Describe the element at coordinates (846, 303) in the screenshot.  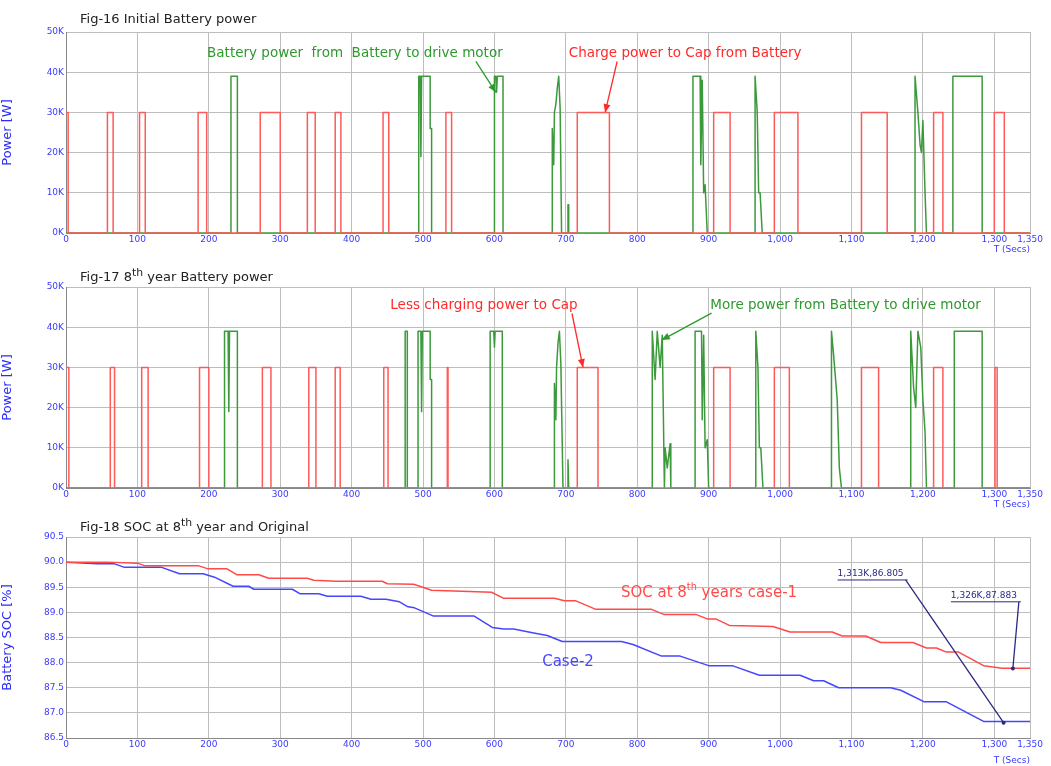
I see `annotation: More power from Battery to drive motor` at that location.